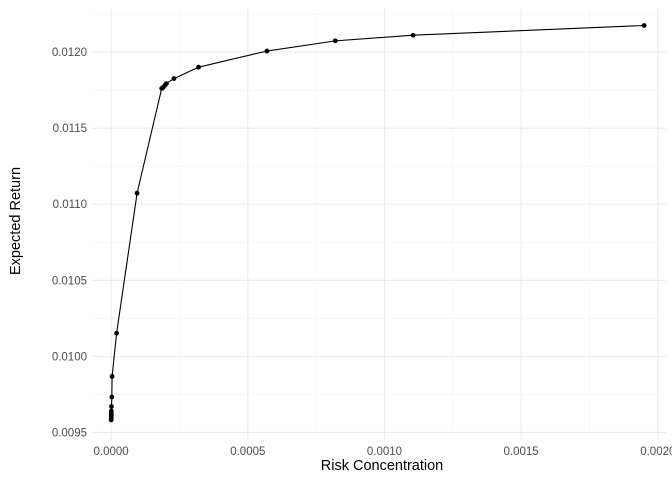 This screenshot has width=672, height=480. Describe the element at coordinates (16, 221) in the screenshot. I see `y-axis-title: Expected Return` at that location.